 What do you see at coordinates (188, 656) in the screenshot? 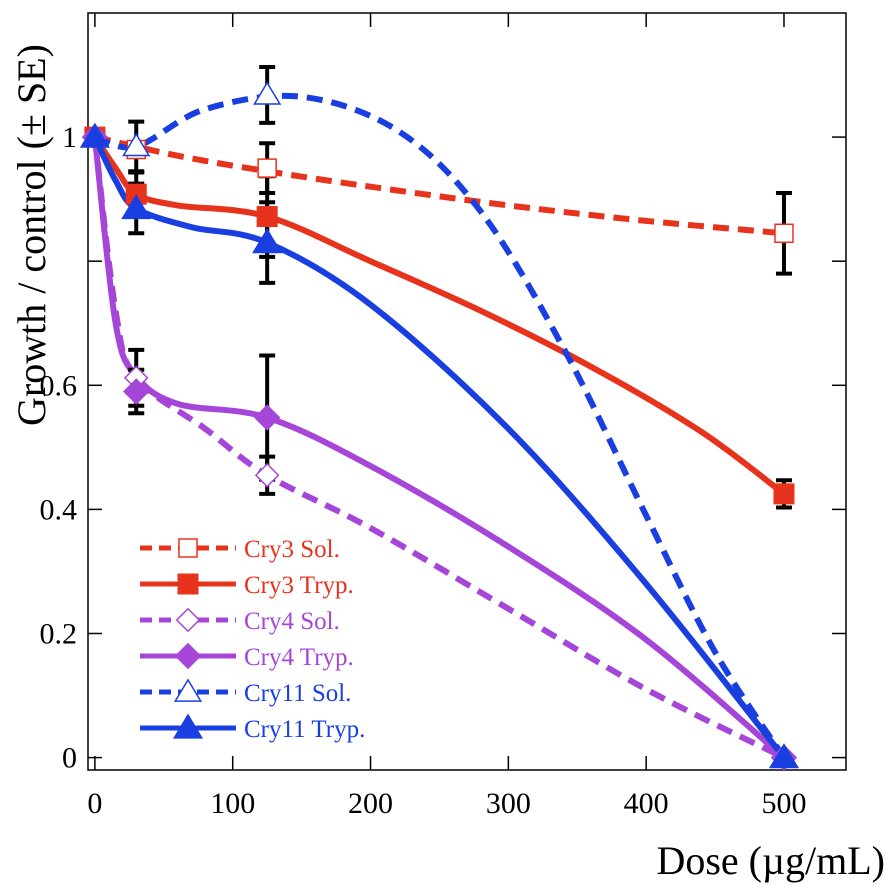
I see `legend-marker-cry4-tryp` at bounding box center [188, 656].